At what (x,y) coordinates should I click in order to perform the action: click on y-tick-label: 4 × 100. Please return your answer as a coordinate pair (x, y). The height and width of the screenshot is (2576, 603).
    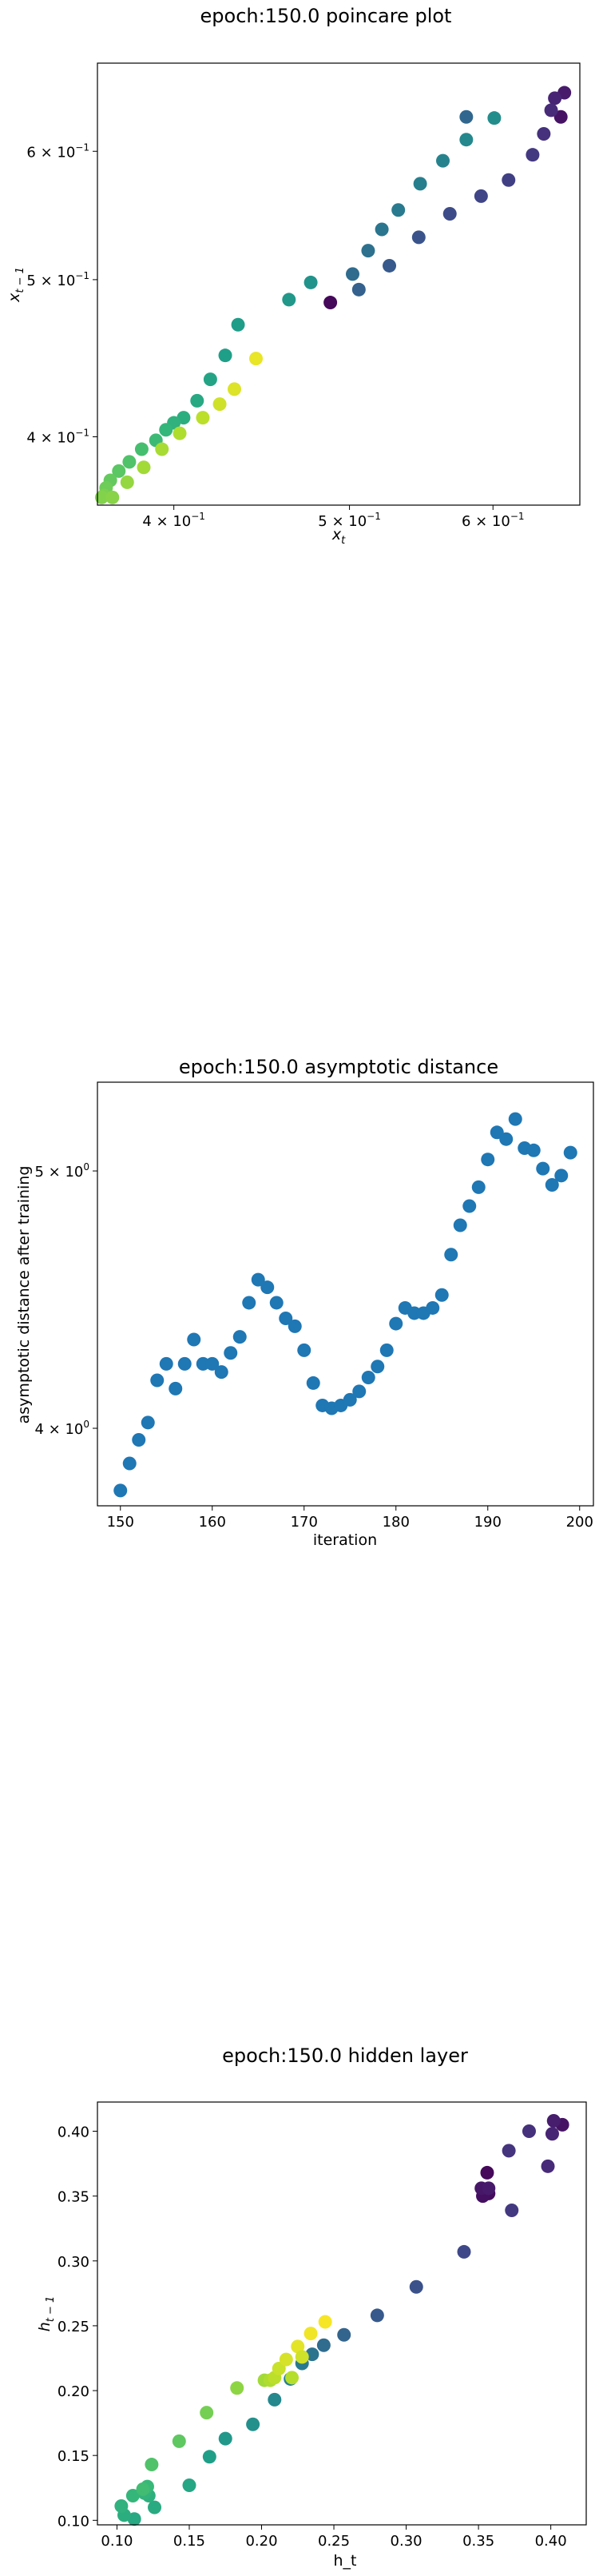
    Looking at the image, I should click on (61, 1428).